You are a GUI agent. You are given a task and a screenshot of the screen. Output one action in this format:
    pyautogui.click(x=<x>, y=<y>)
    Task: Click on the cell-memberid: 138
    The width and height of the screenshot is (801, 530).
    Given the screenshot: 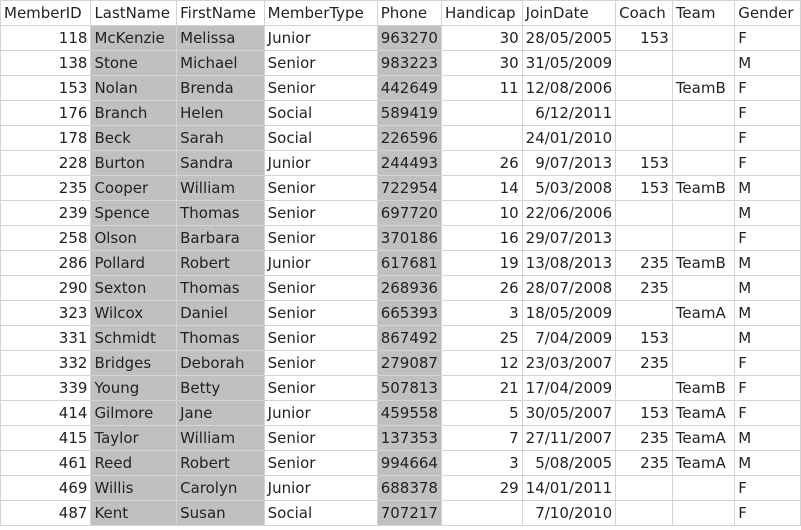 What is the action you would take?
    pyautogui.click(x=46, y=63)
    